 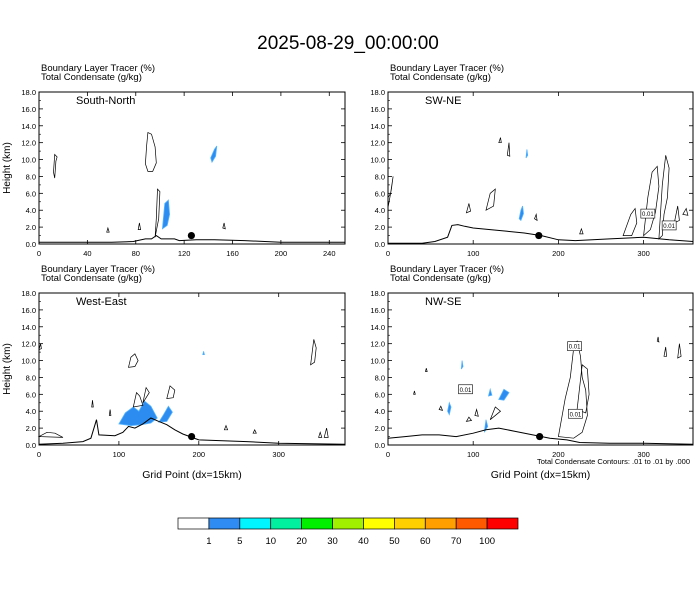 What do you see at coordinates (456, 541) in the screenshot?
I see `colorbar-label: 70` at bounding box center [456, 541].